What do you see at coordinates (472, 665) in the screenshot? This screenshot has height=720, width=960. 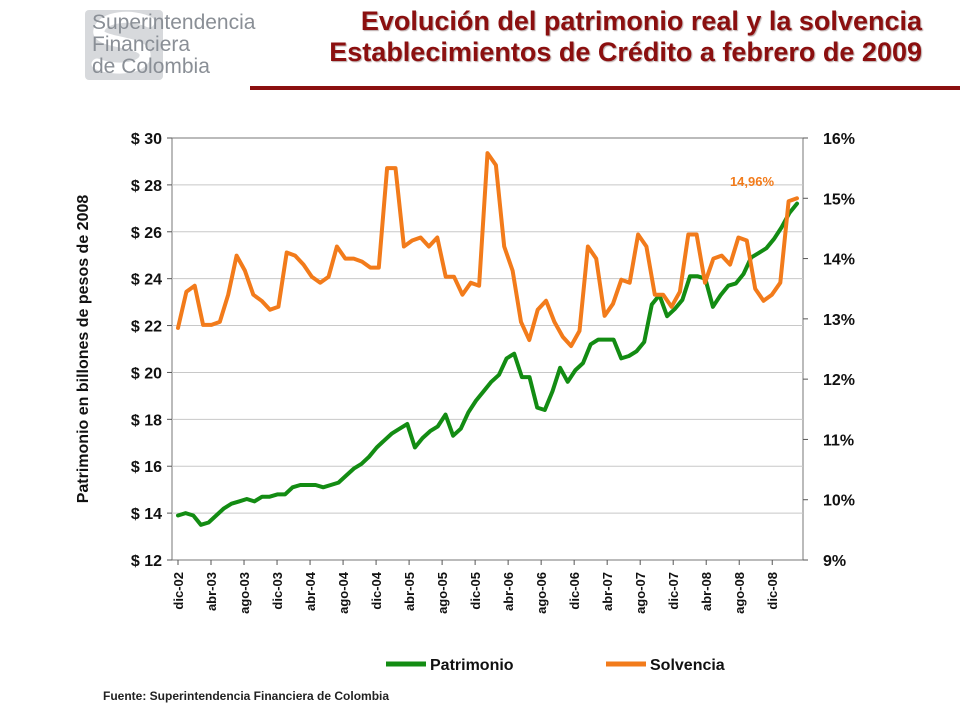 I see `legend-label-patrimonio: Patrimonio` at bounding box center [472, 665].